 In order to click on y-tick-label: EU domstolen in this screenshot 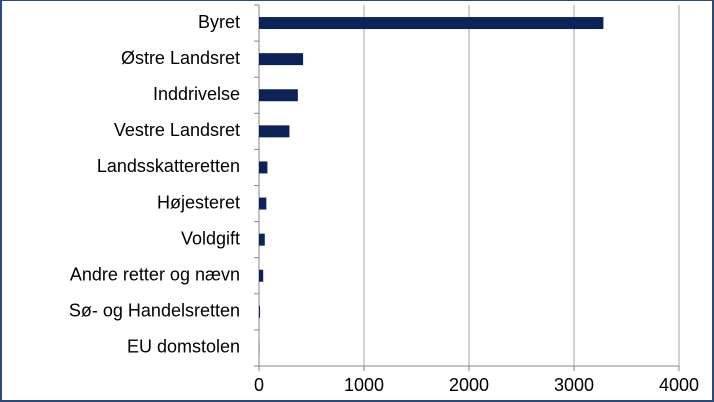, I will do `click(183, 347)`.